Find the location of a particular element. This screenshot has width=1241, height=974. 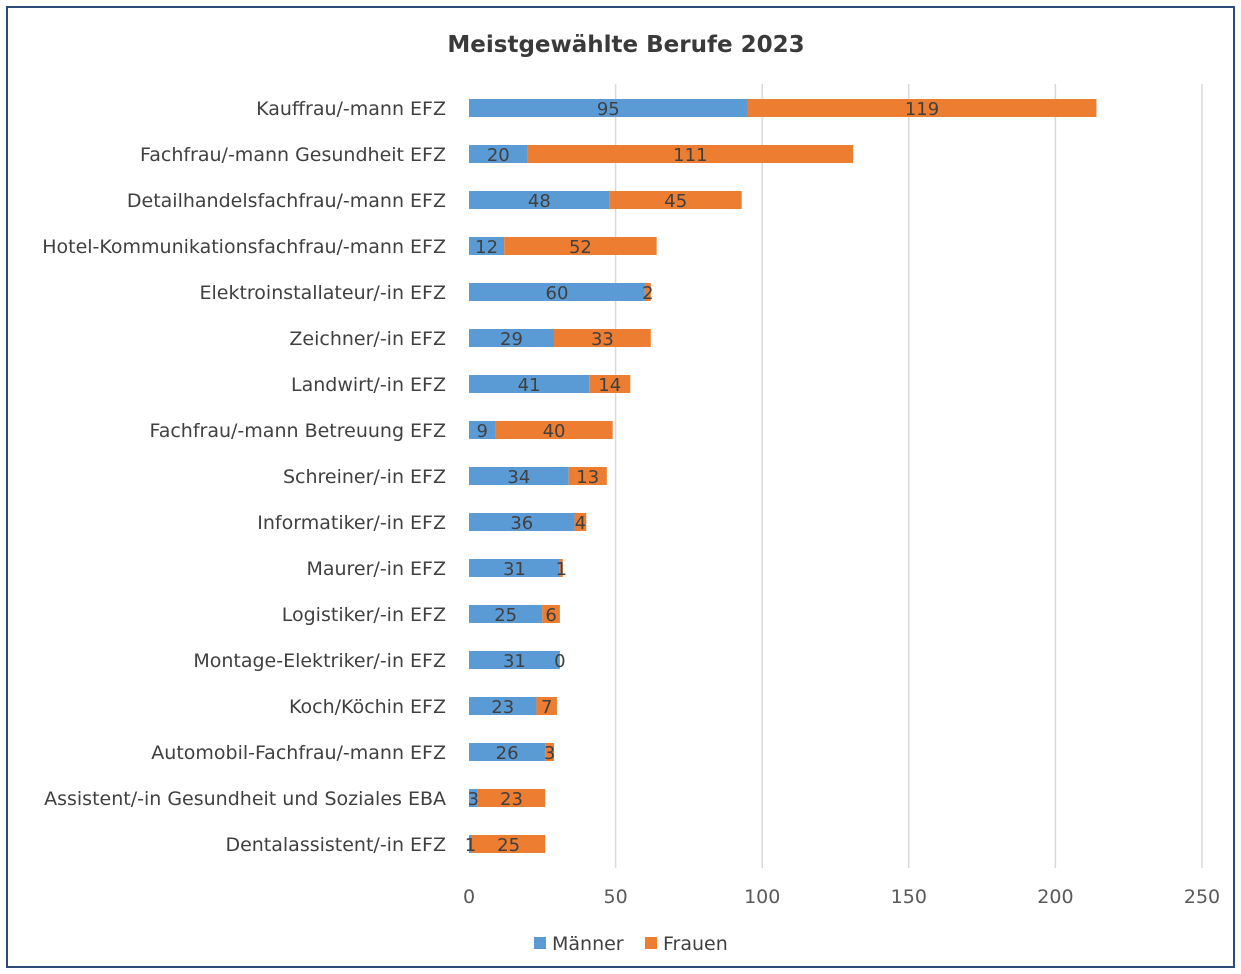

data-label: 12 is located at coordinates (486, 247).